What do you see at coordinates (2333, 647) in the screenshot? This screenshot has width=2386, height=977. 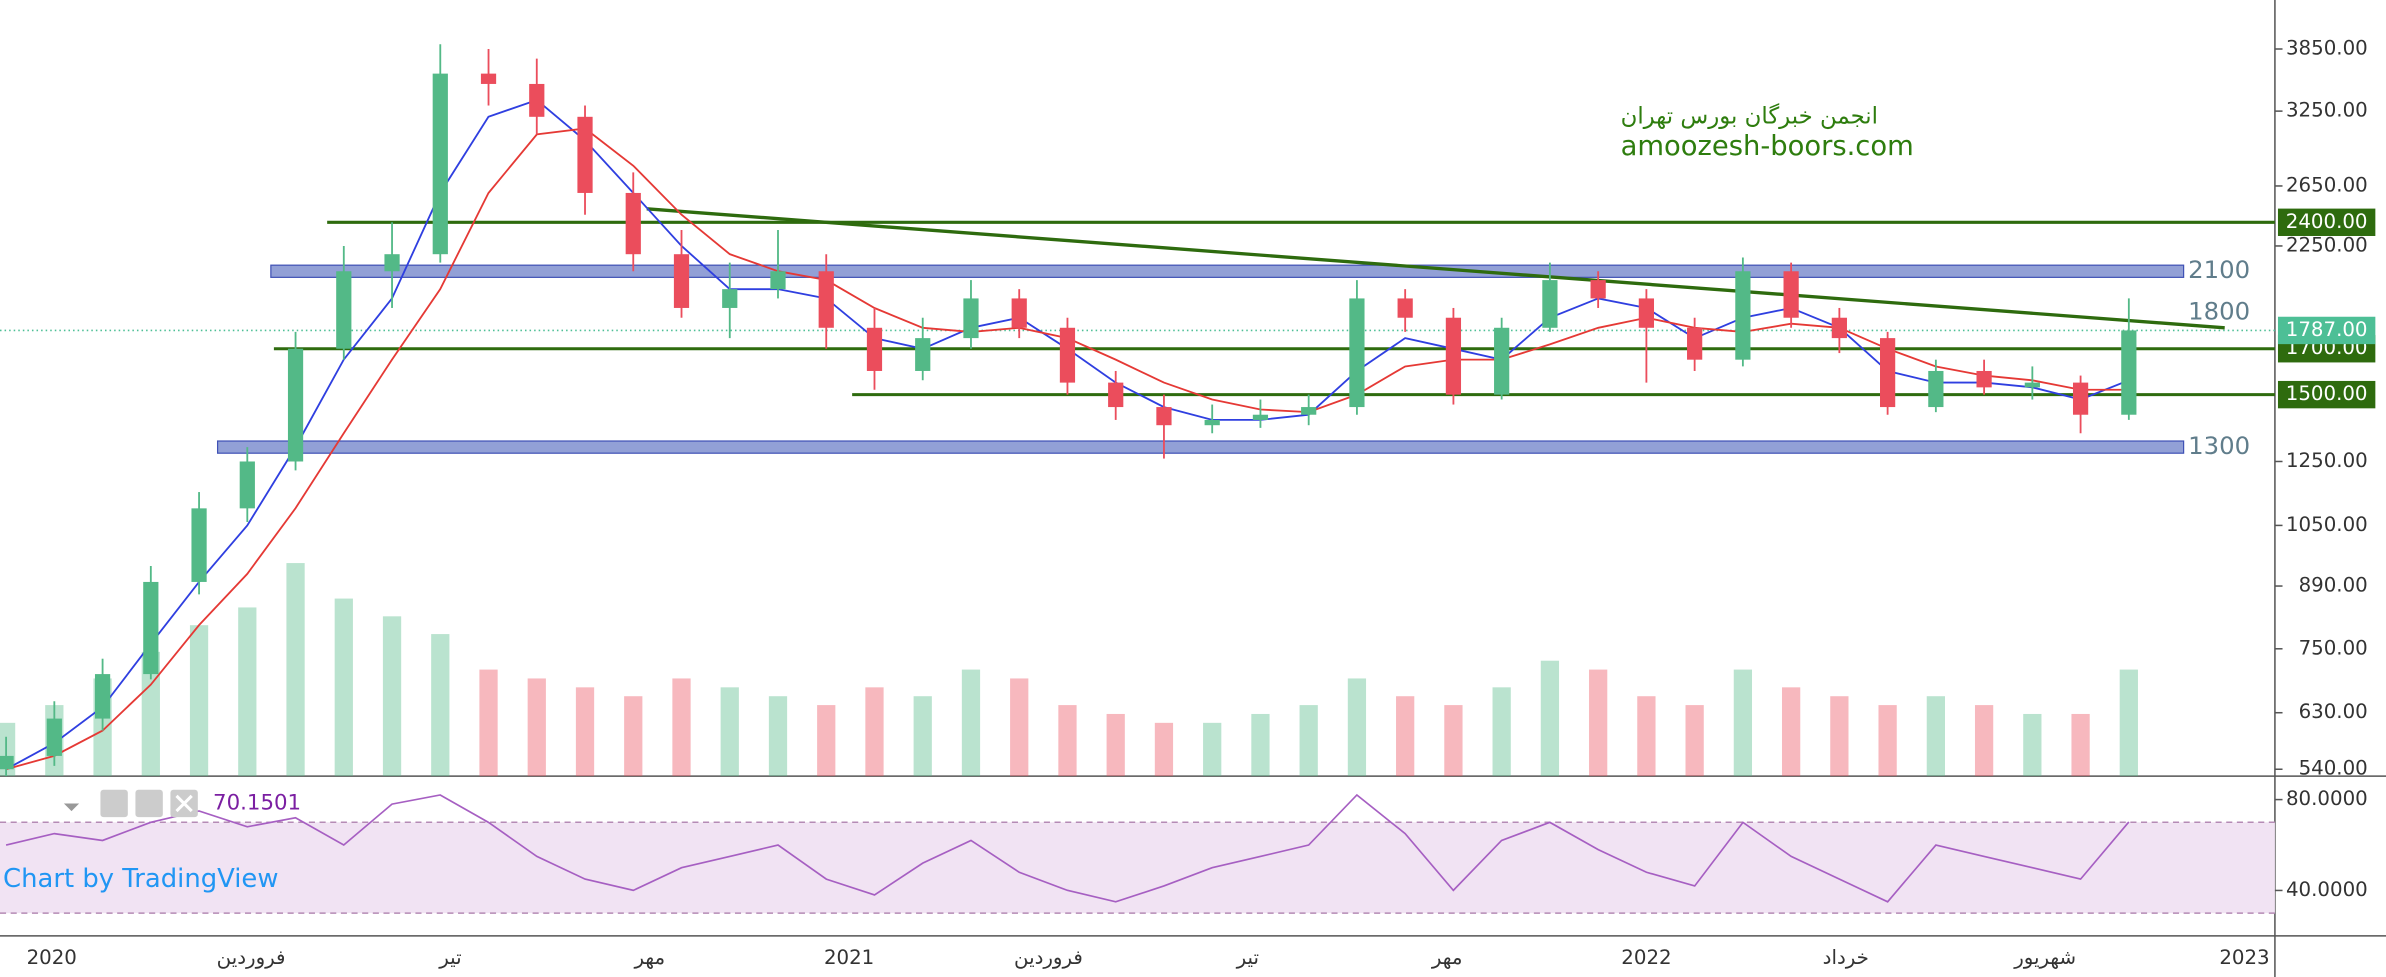 I see `y-tick-label: 750.00` at bounding box center [2333, 647].